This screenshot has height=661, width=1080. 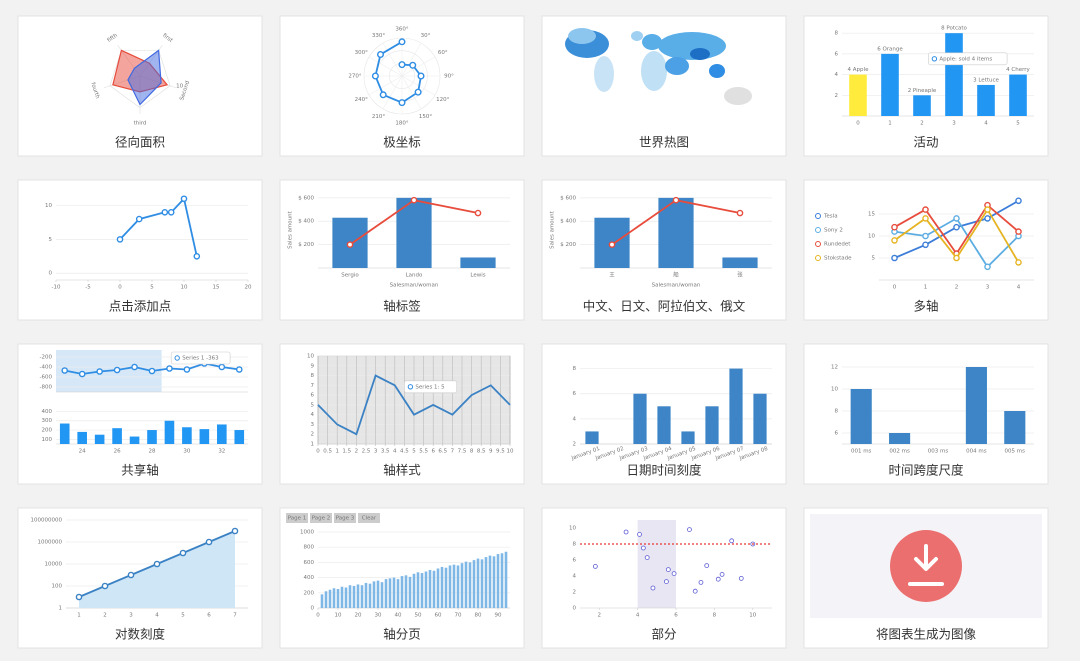 I want to click on legend-label: Stokstade, so click(x=838, y=259).